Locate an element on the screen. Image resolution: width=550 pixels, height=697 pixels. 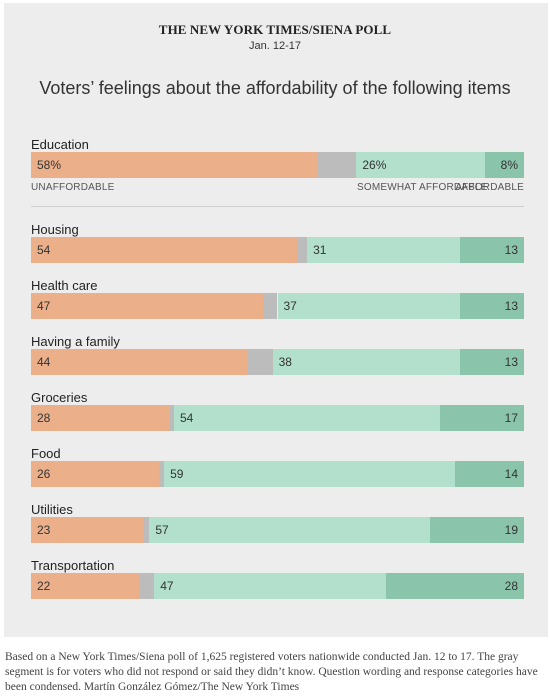
data-label-unaffordable: 47 is located at coordinates (44, 306).